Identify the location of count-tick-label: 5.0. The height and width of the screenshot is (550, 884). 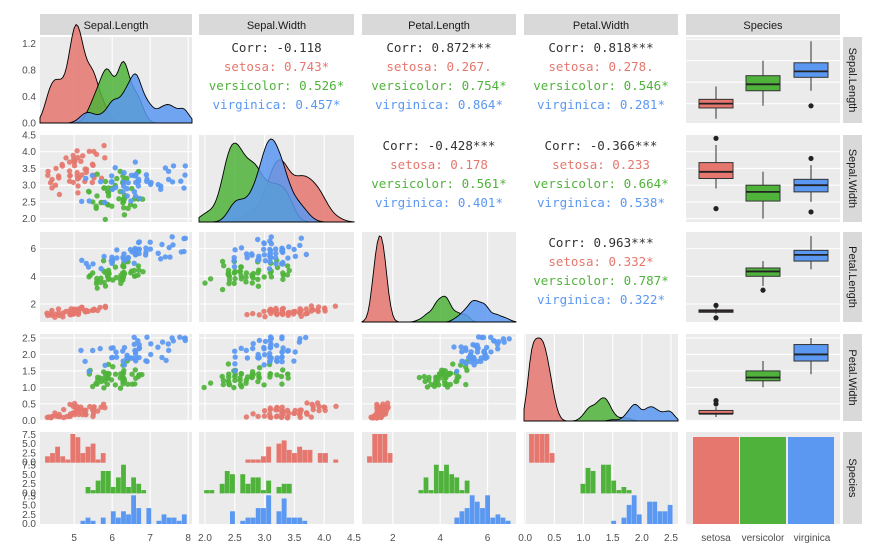
(29, 506).